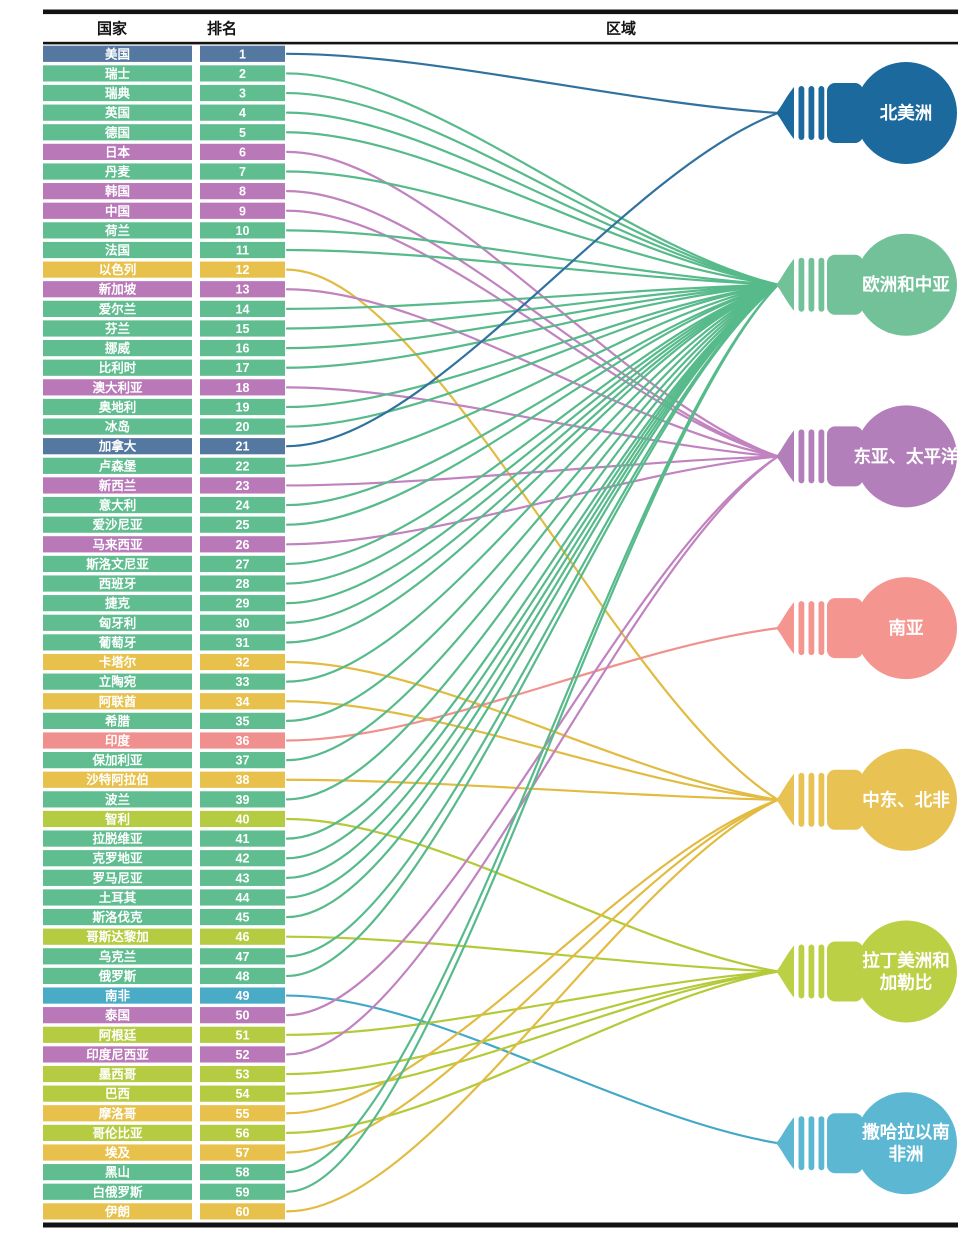 The image size is (979, 1244). What do you see at coordinates (164, 1093) in the screenshot?
I see `country-row: 巴西 54` at bounding box center [164, 1093].